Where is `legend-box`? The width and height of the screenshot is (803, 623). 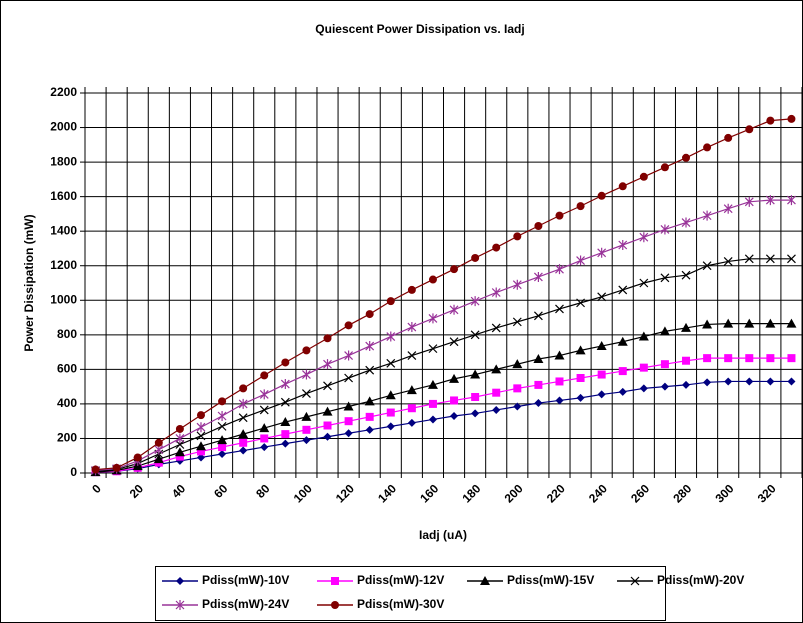
legend-box is located at coordinates (410, 593).